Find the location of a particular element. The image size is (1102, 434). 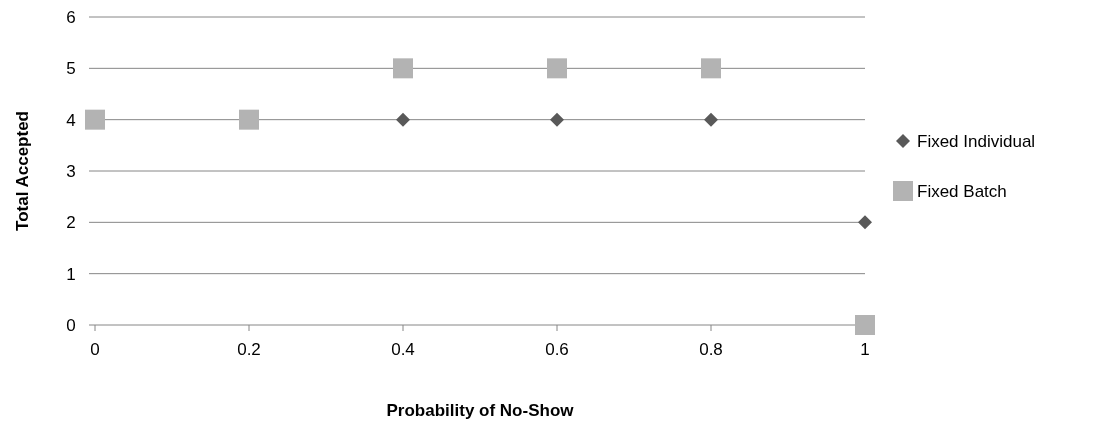

y-tick-label: 3 is located at coordinates (71, 171).